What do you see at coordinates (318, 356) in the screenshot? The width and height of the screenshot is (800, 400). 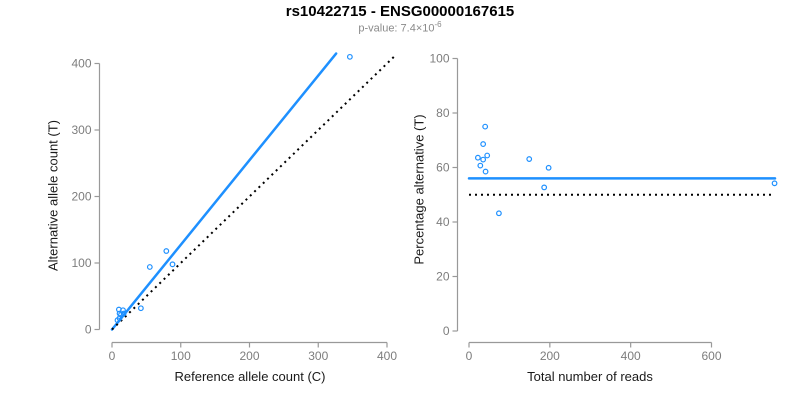 I see `x-tick-label: 300` at bounding box center [318, 356].